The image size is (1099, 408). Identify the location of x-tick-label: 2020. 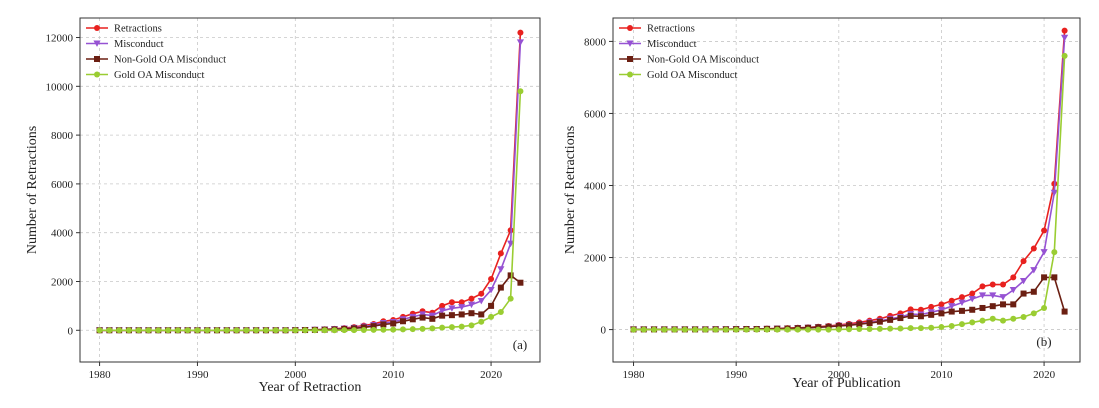
(1044, 375).